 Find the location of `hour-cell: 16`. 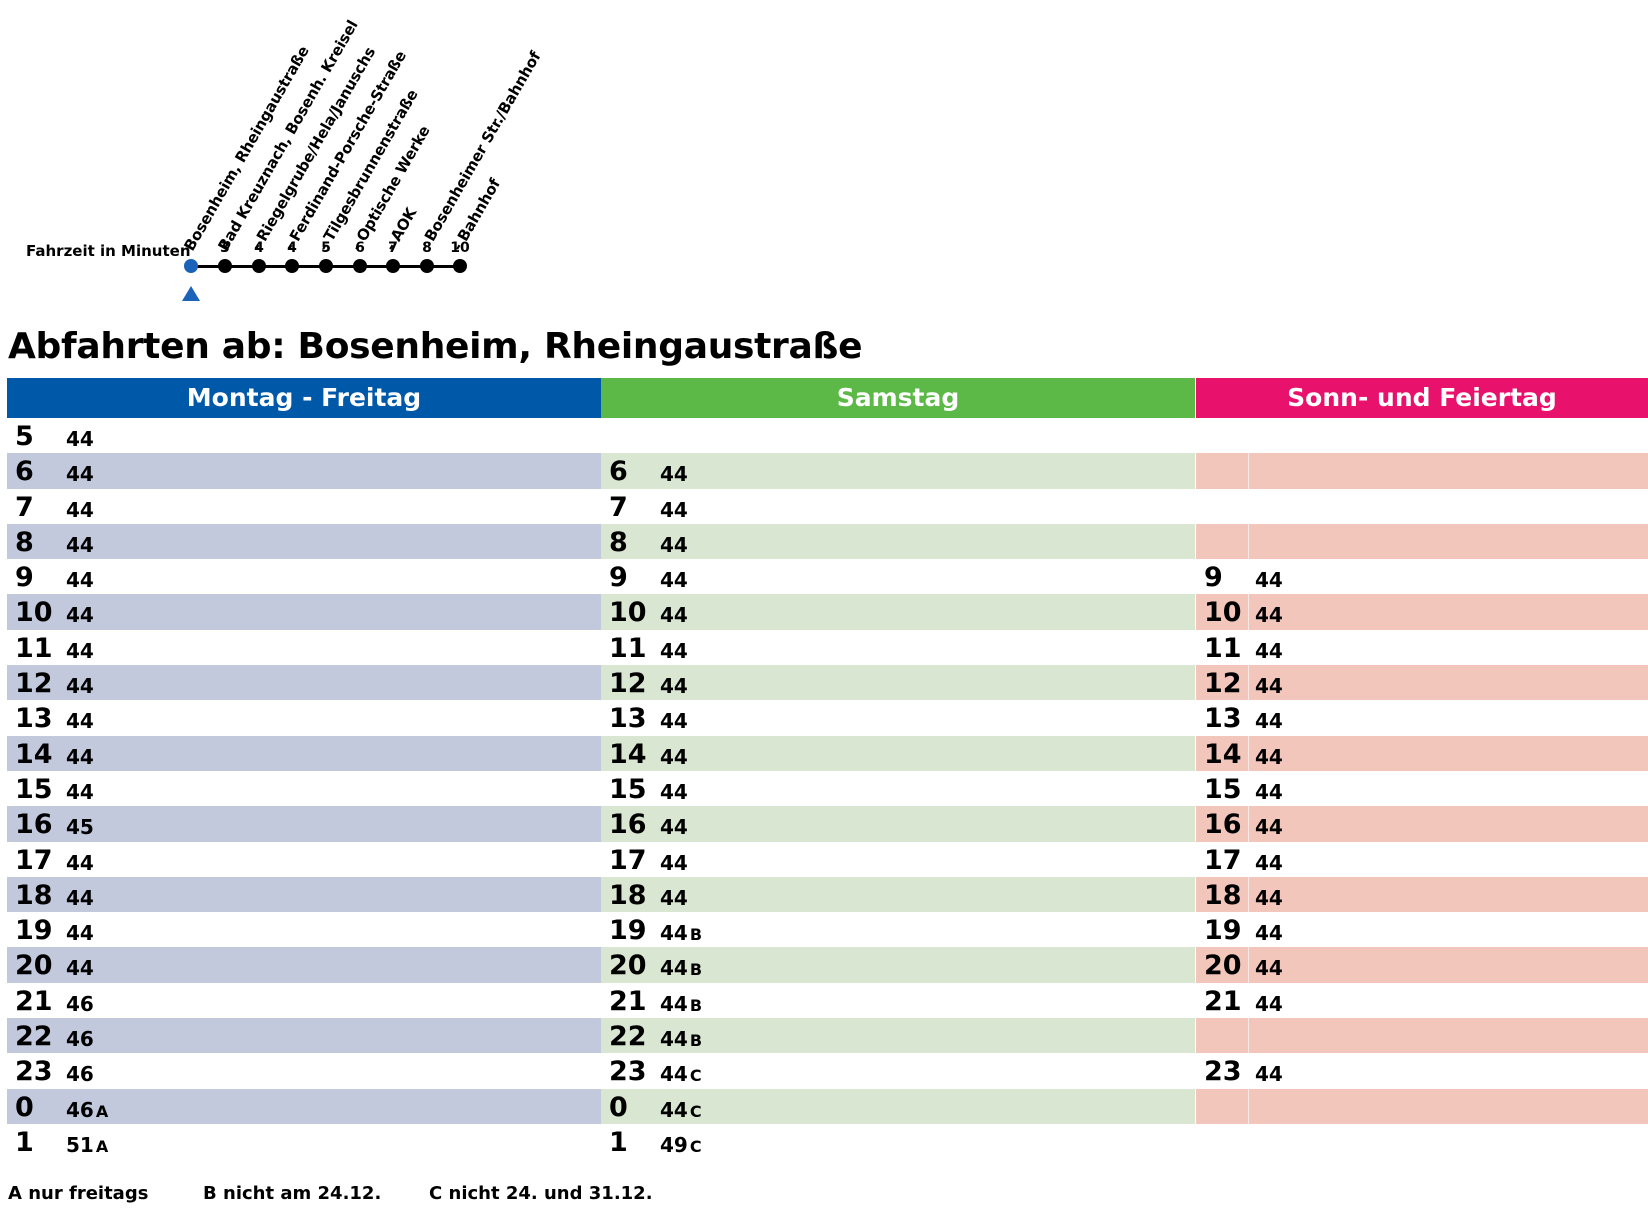

hour-cell: 16 is located at coordinates (34, 825).